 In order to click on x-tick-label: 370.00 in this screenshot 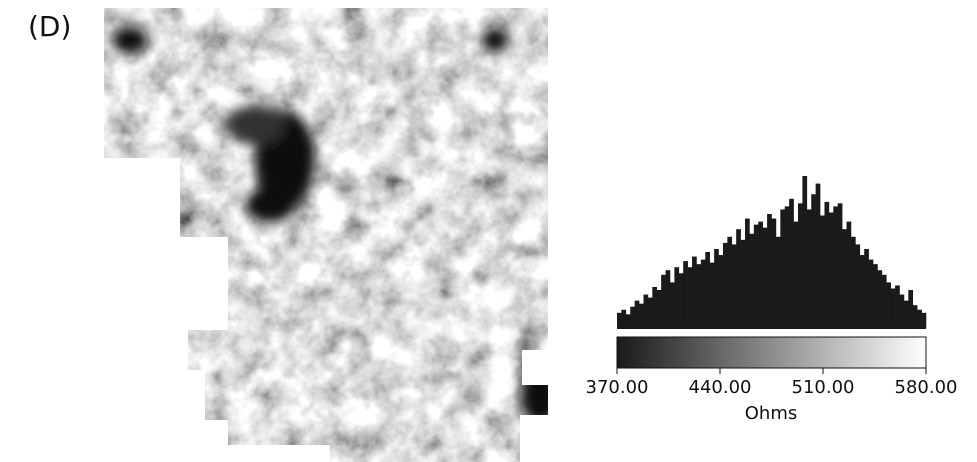, I will do `click(617, 387)`.